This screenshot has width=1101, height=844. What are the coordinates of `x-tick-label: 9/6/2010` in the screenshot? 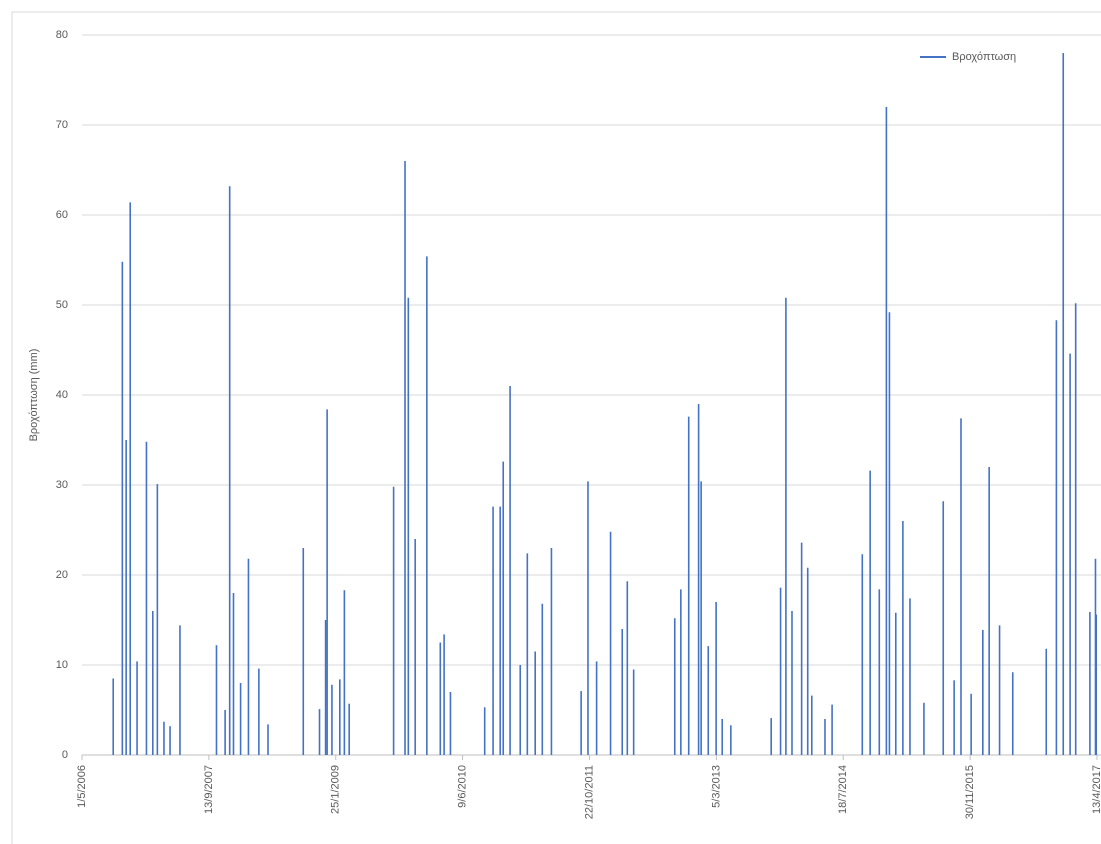 It's located at (463, 786).